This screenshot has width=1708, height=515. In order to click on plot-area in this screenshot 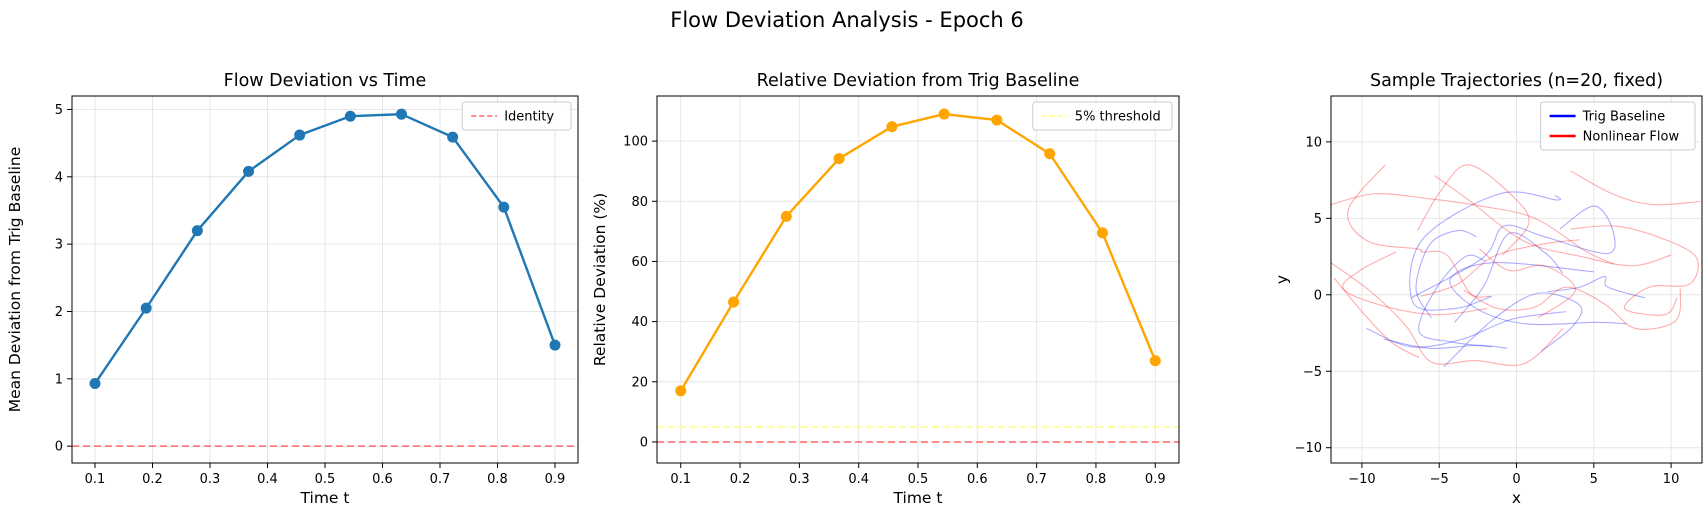, I will do `click(1516, 266)`.